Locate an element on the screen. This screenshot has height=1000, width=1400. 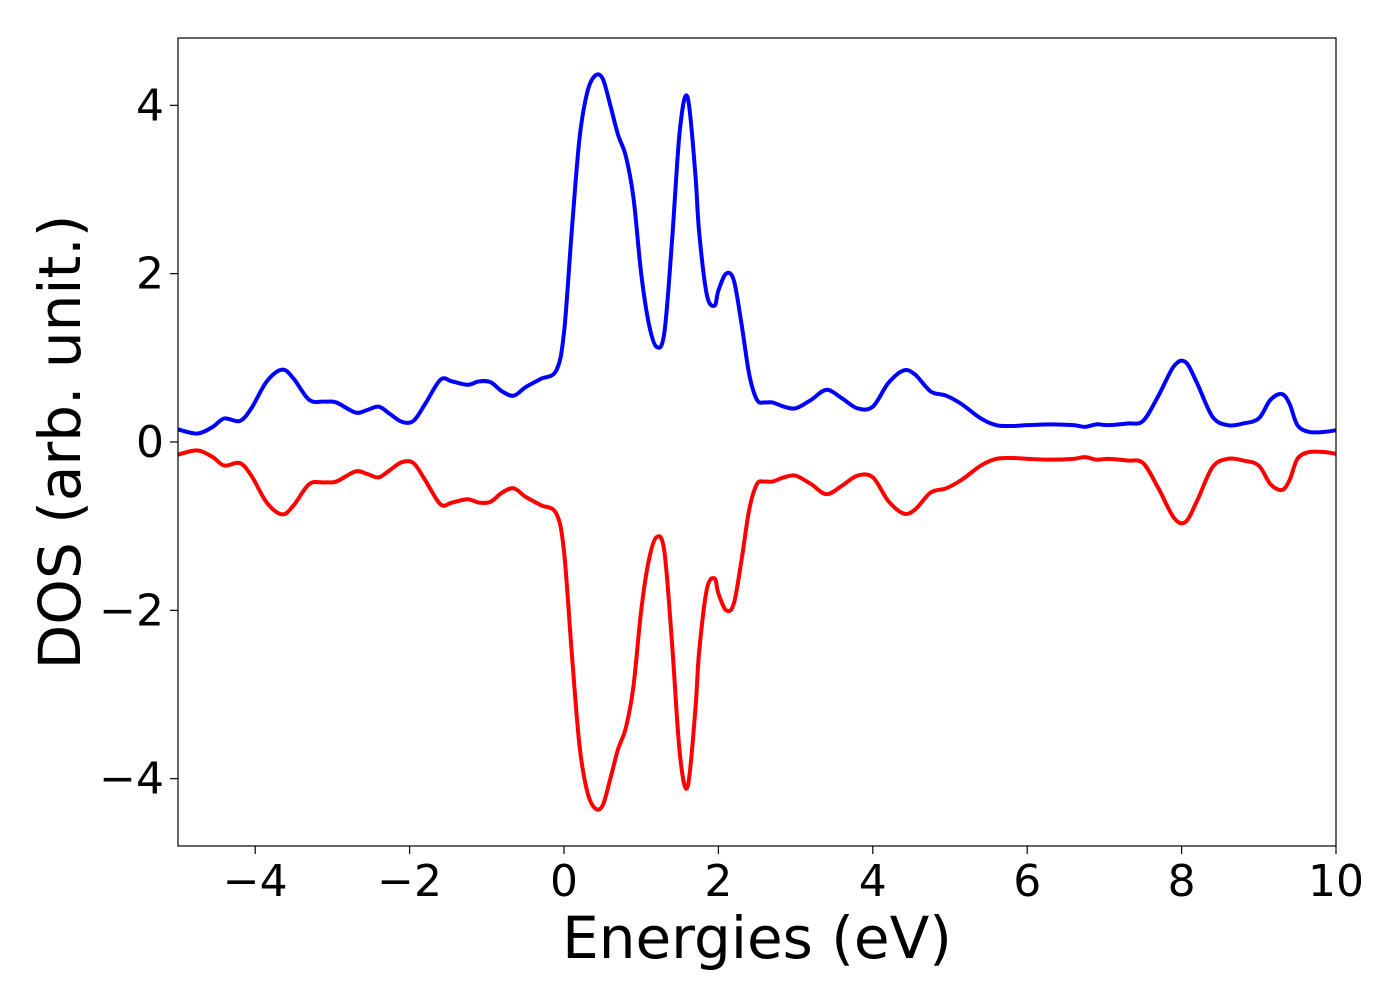
x-tick-label: 6 is located at coordinates (1027, 881).